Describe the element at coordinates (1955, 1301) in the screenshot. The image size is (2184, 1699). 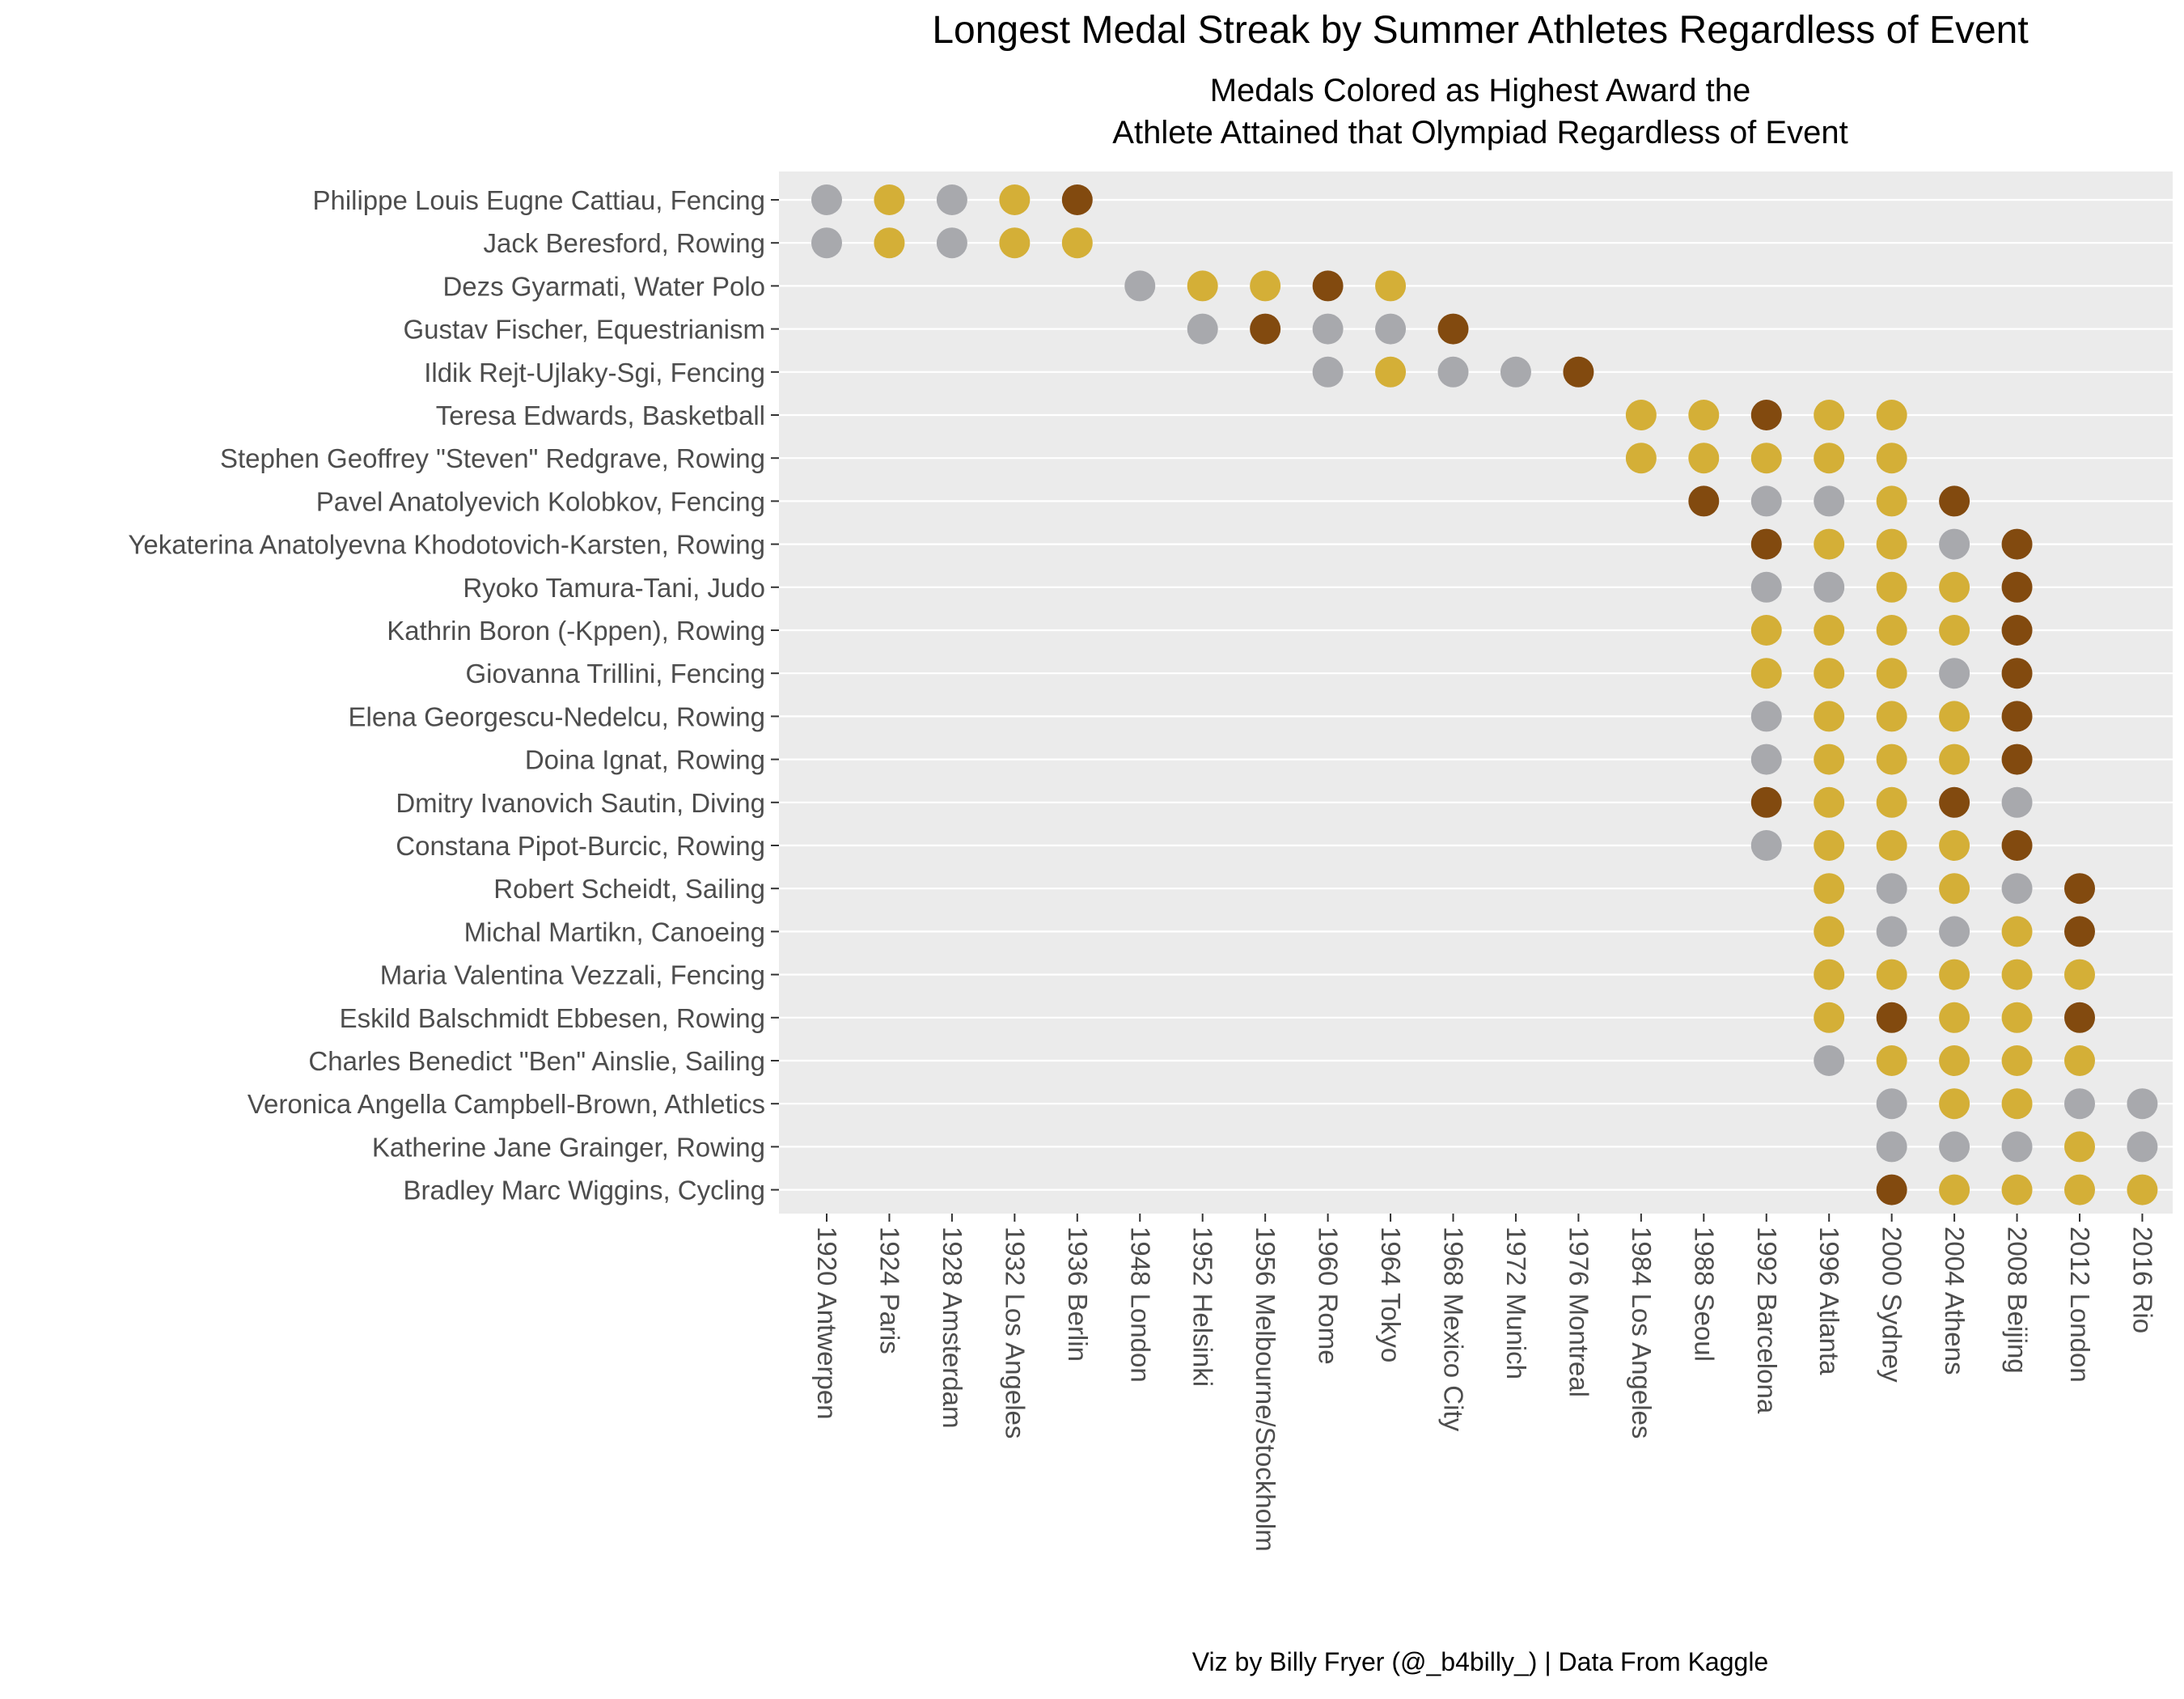
I see `x-tick-label: 2004 Athens` at that location.